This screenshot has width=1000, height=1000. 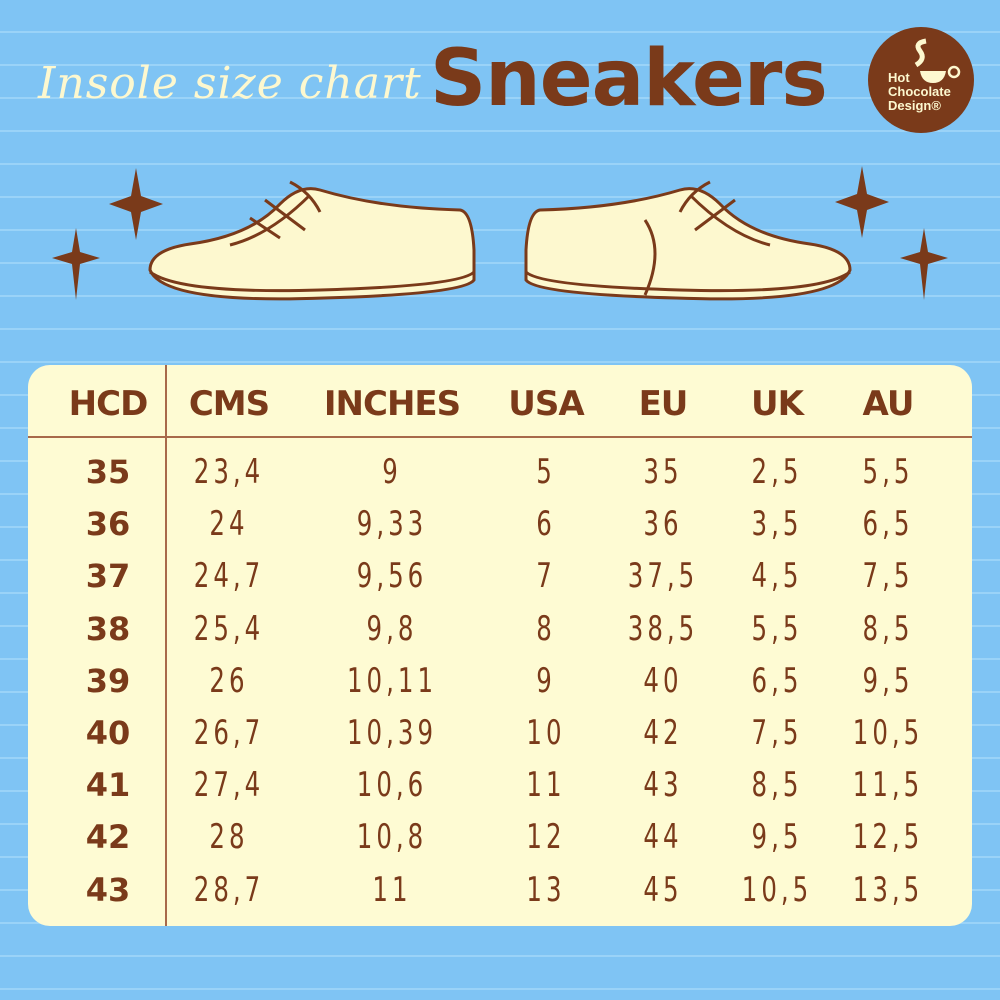 I want to click on column-header-inches: INCHES, so click(x=392, y=404).